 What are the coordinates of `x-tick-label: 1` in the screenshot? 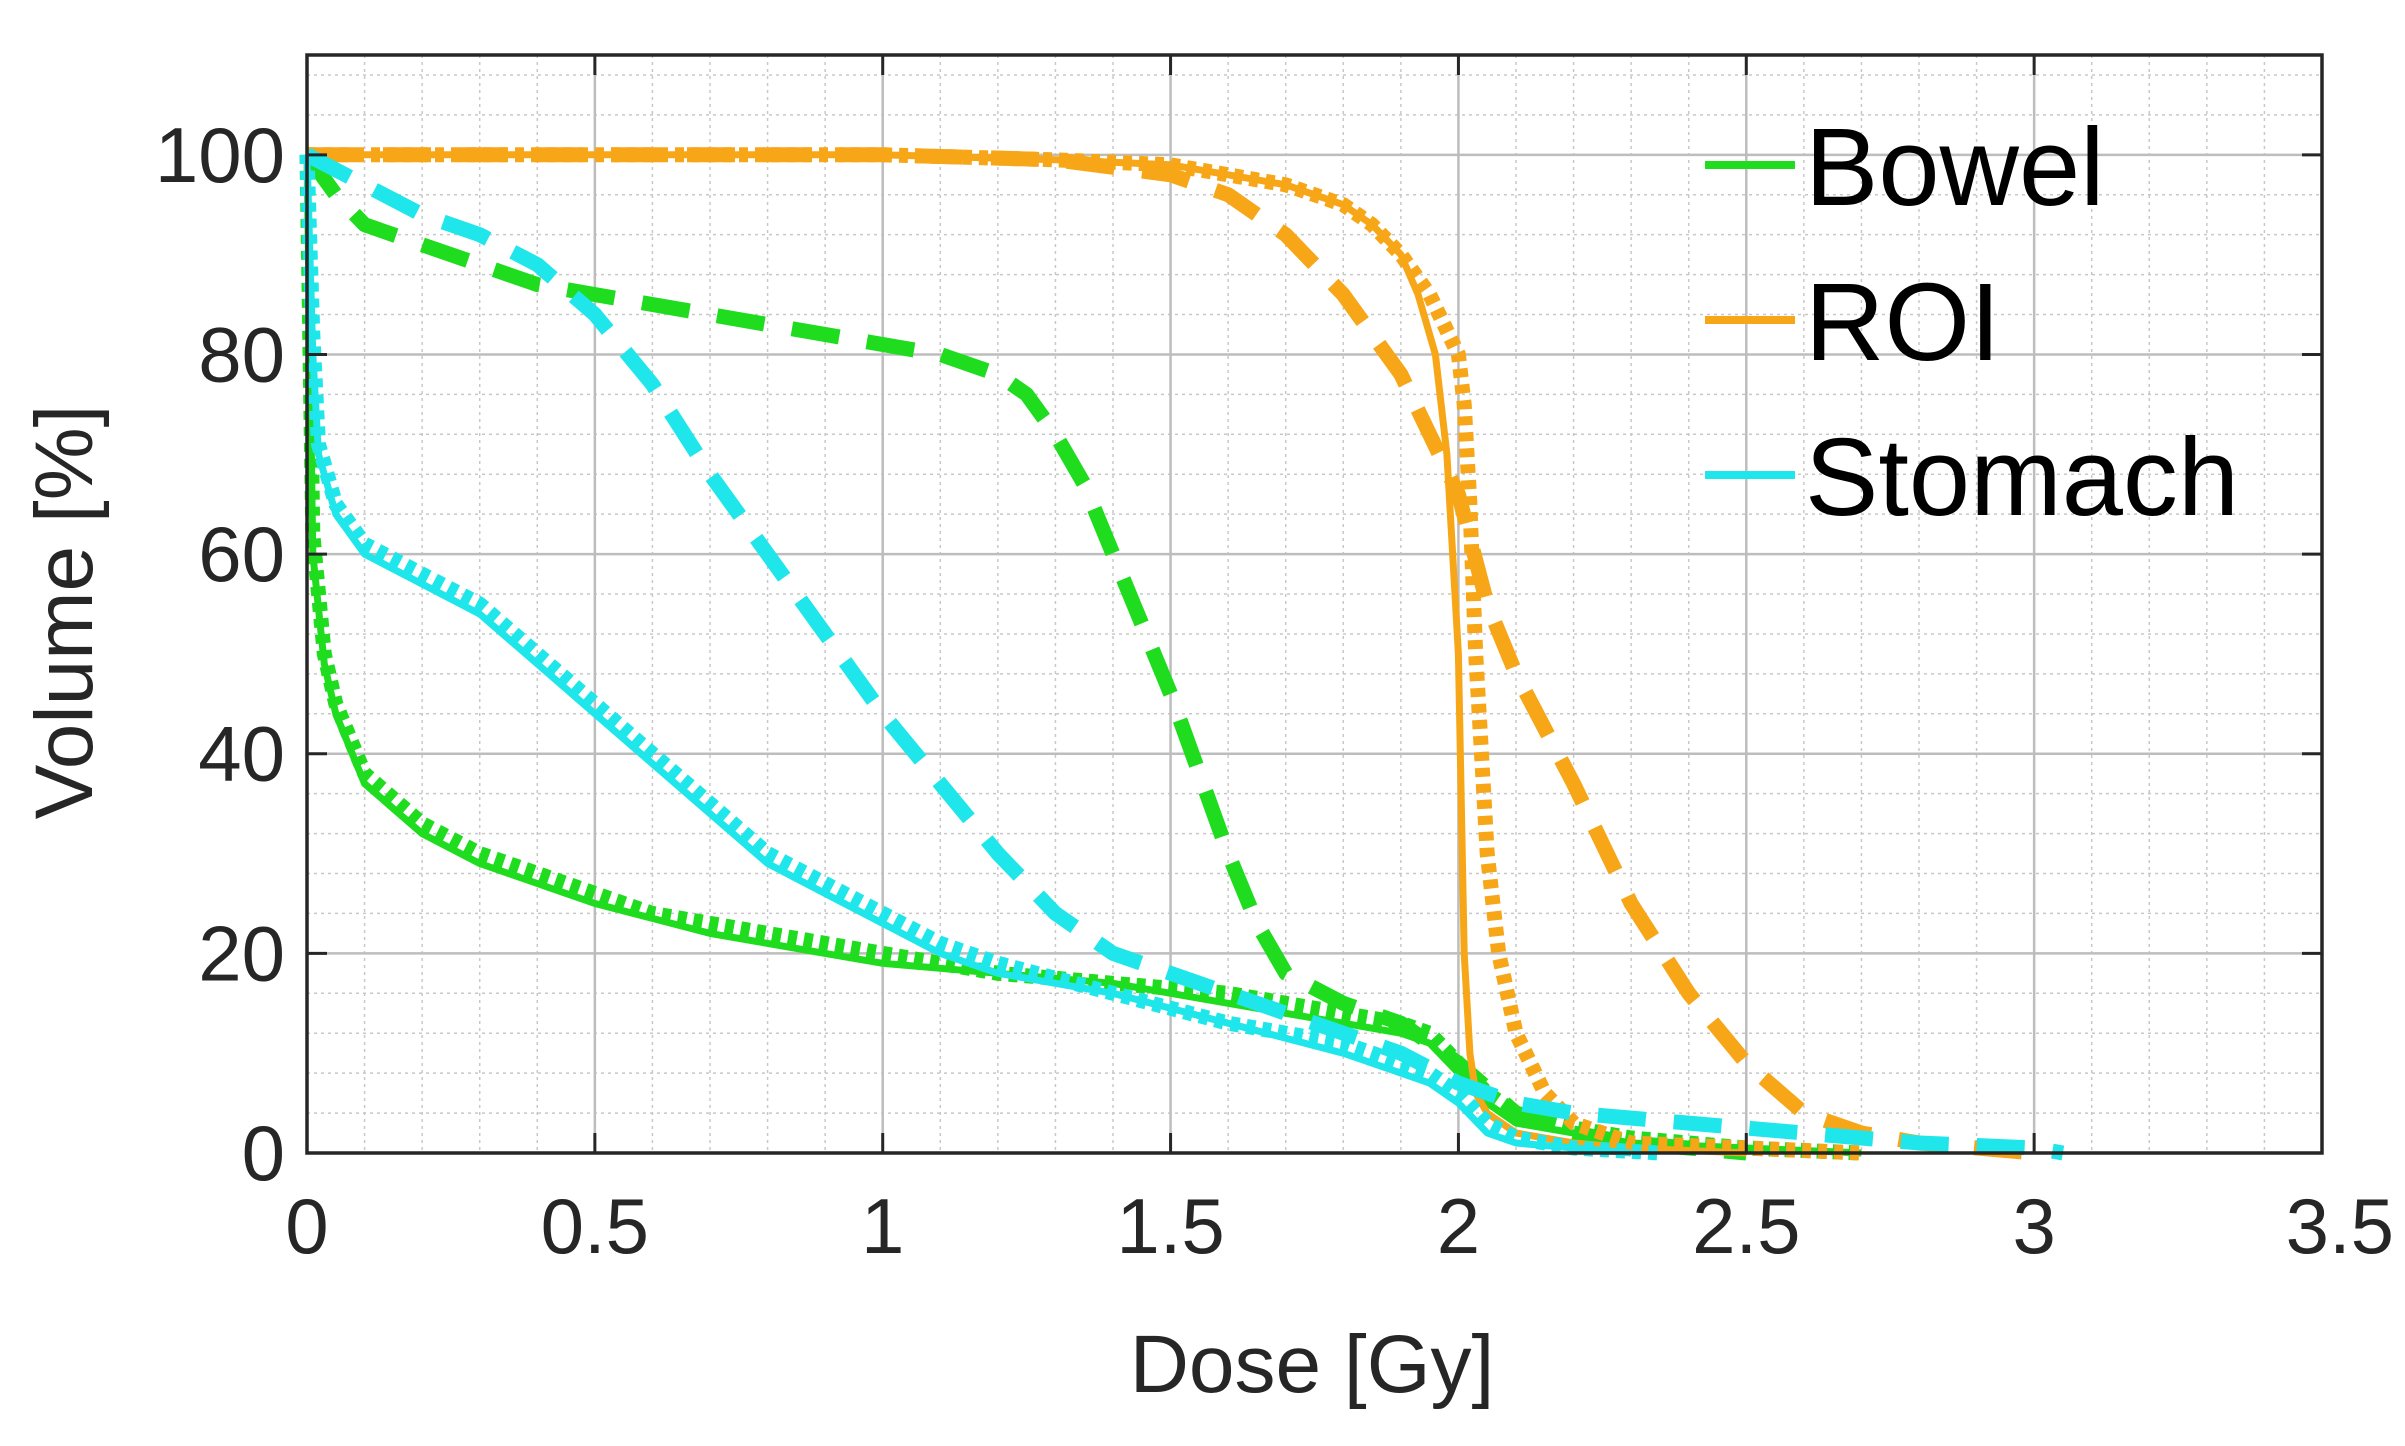 It's located at (882, 1226).